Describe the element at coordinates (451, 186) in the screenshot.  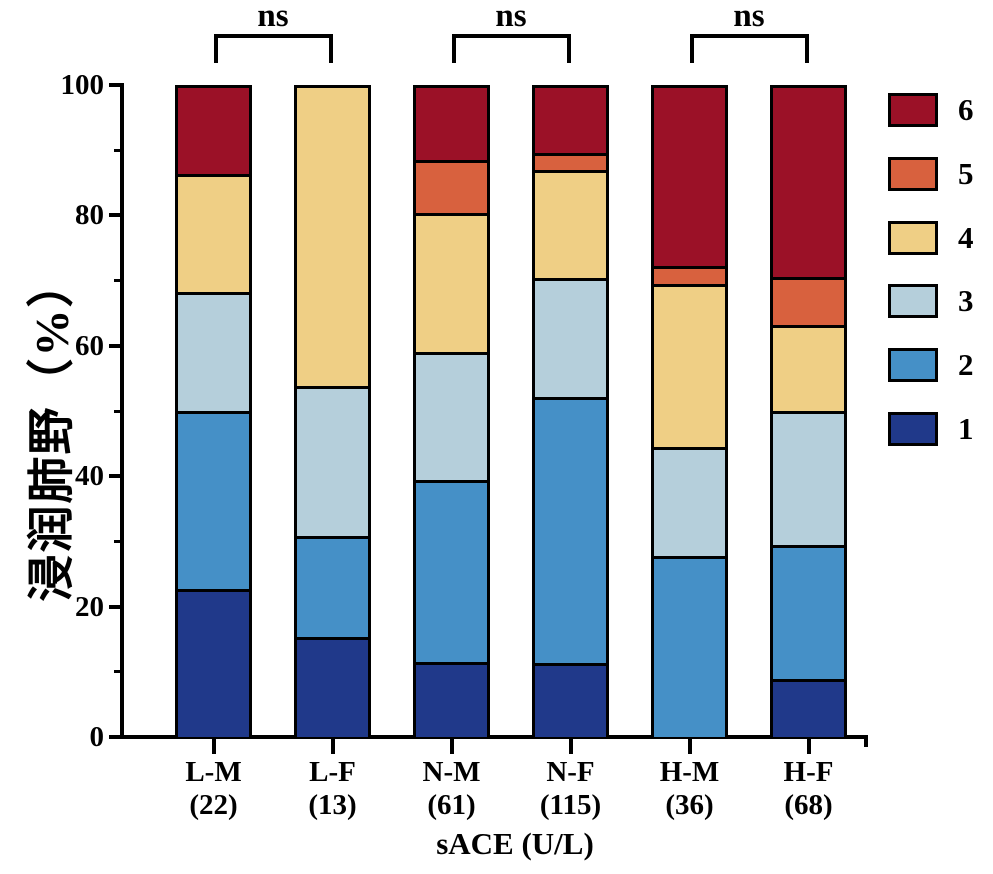
I see `bar-segment-N-M-level5` at that location.